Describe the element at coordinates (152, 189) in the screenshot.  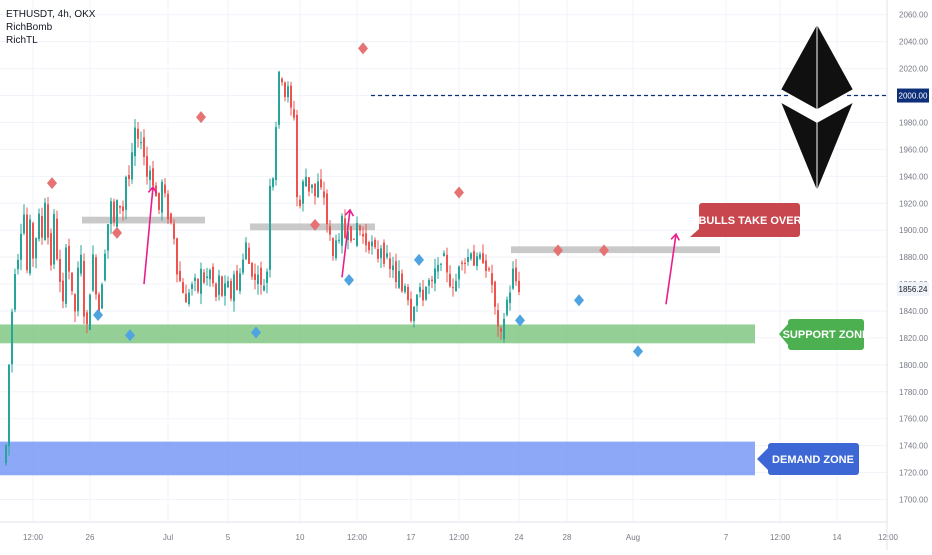
I see `bullish-arrow-head` at that location.